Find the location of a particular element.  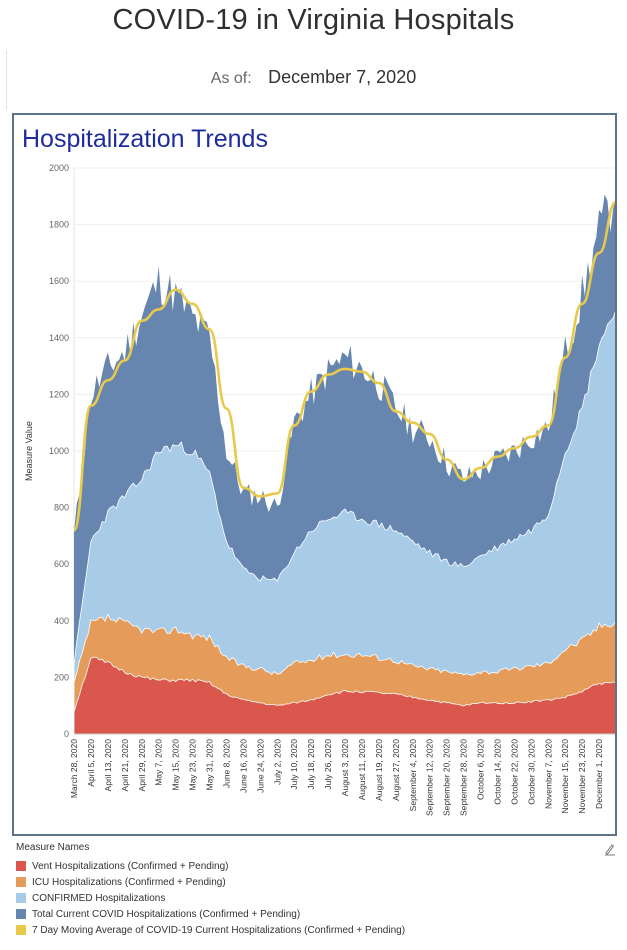

x-tick-label: June 16, 2020 is located at coordinates (243, 766).